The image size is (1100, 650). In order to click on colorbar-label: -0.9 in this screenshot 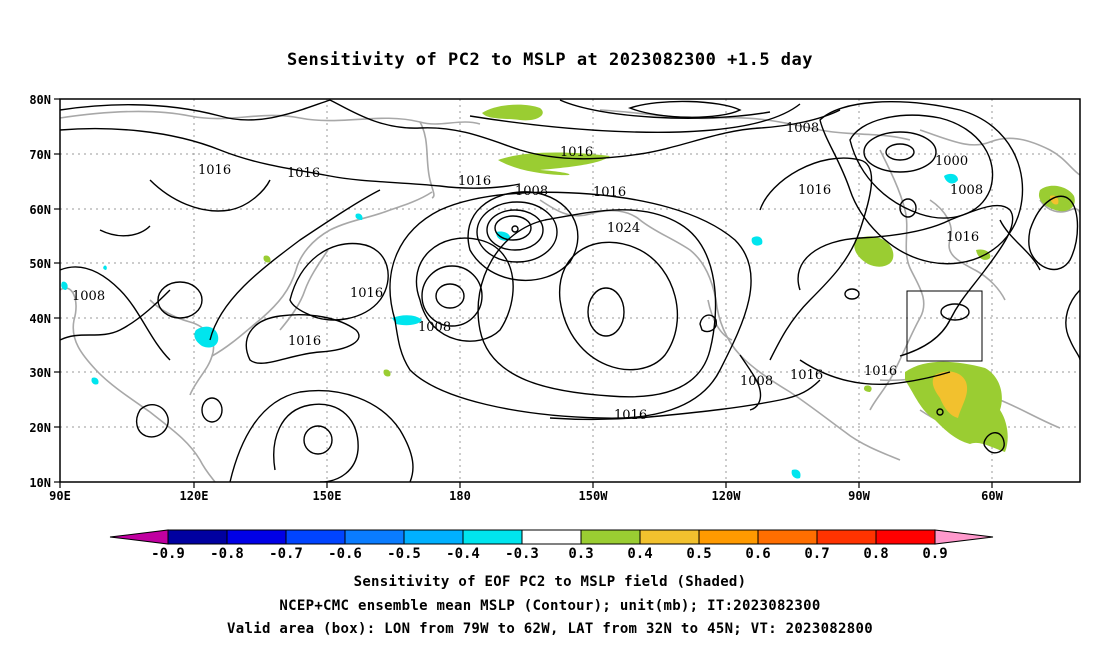, I will do `click(168, 554)`.